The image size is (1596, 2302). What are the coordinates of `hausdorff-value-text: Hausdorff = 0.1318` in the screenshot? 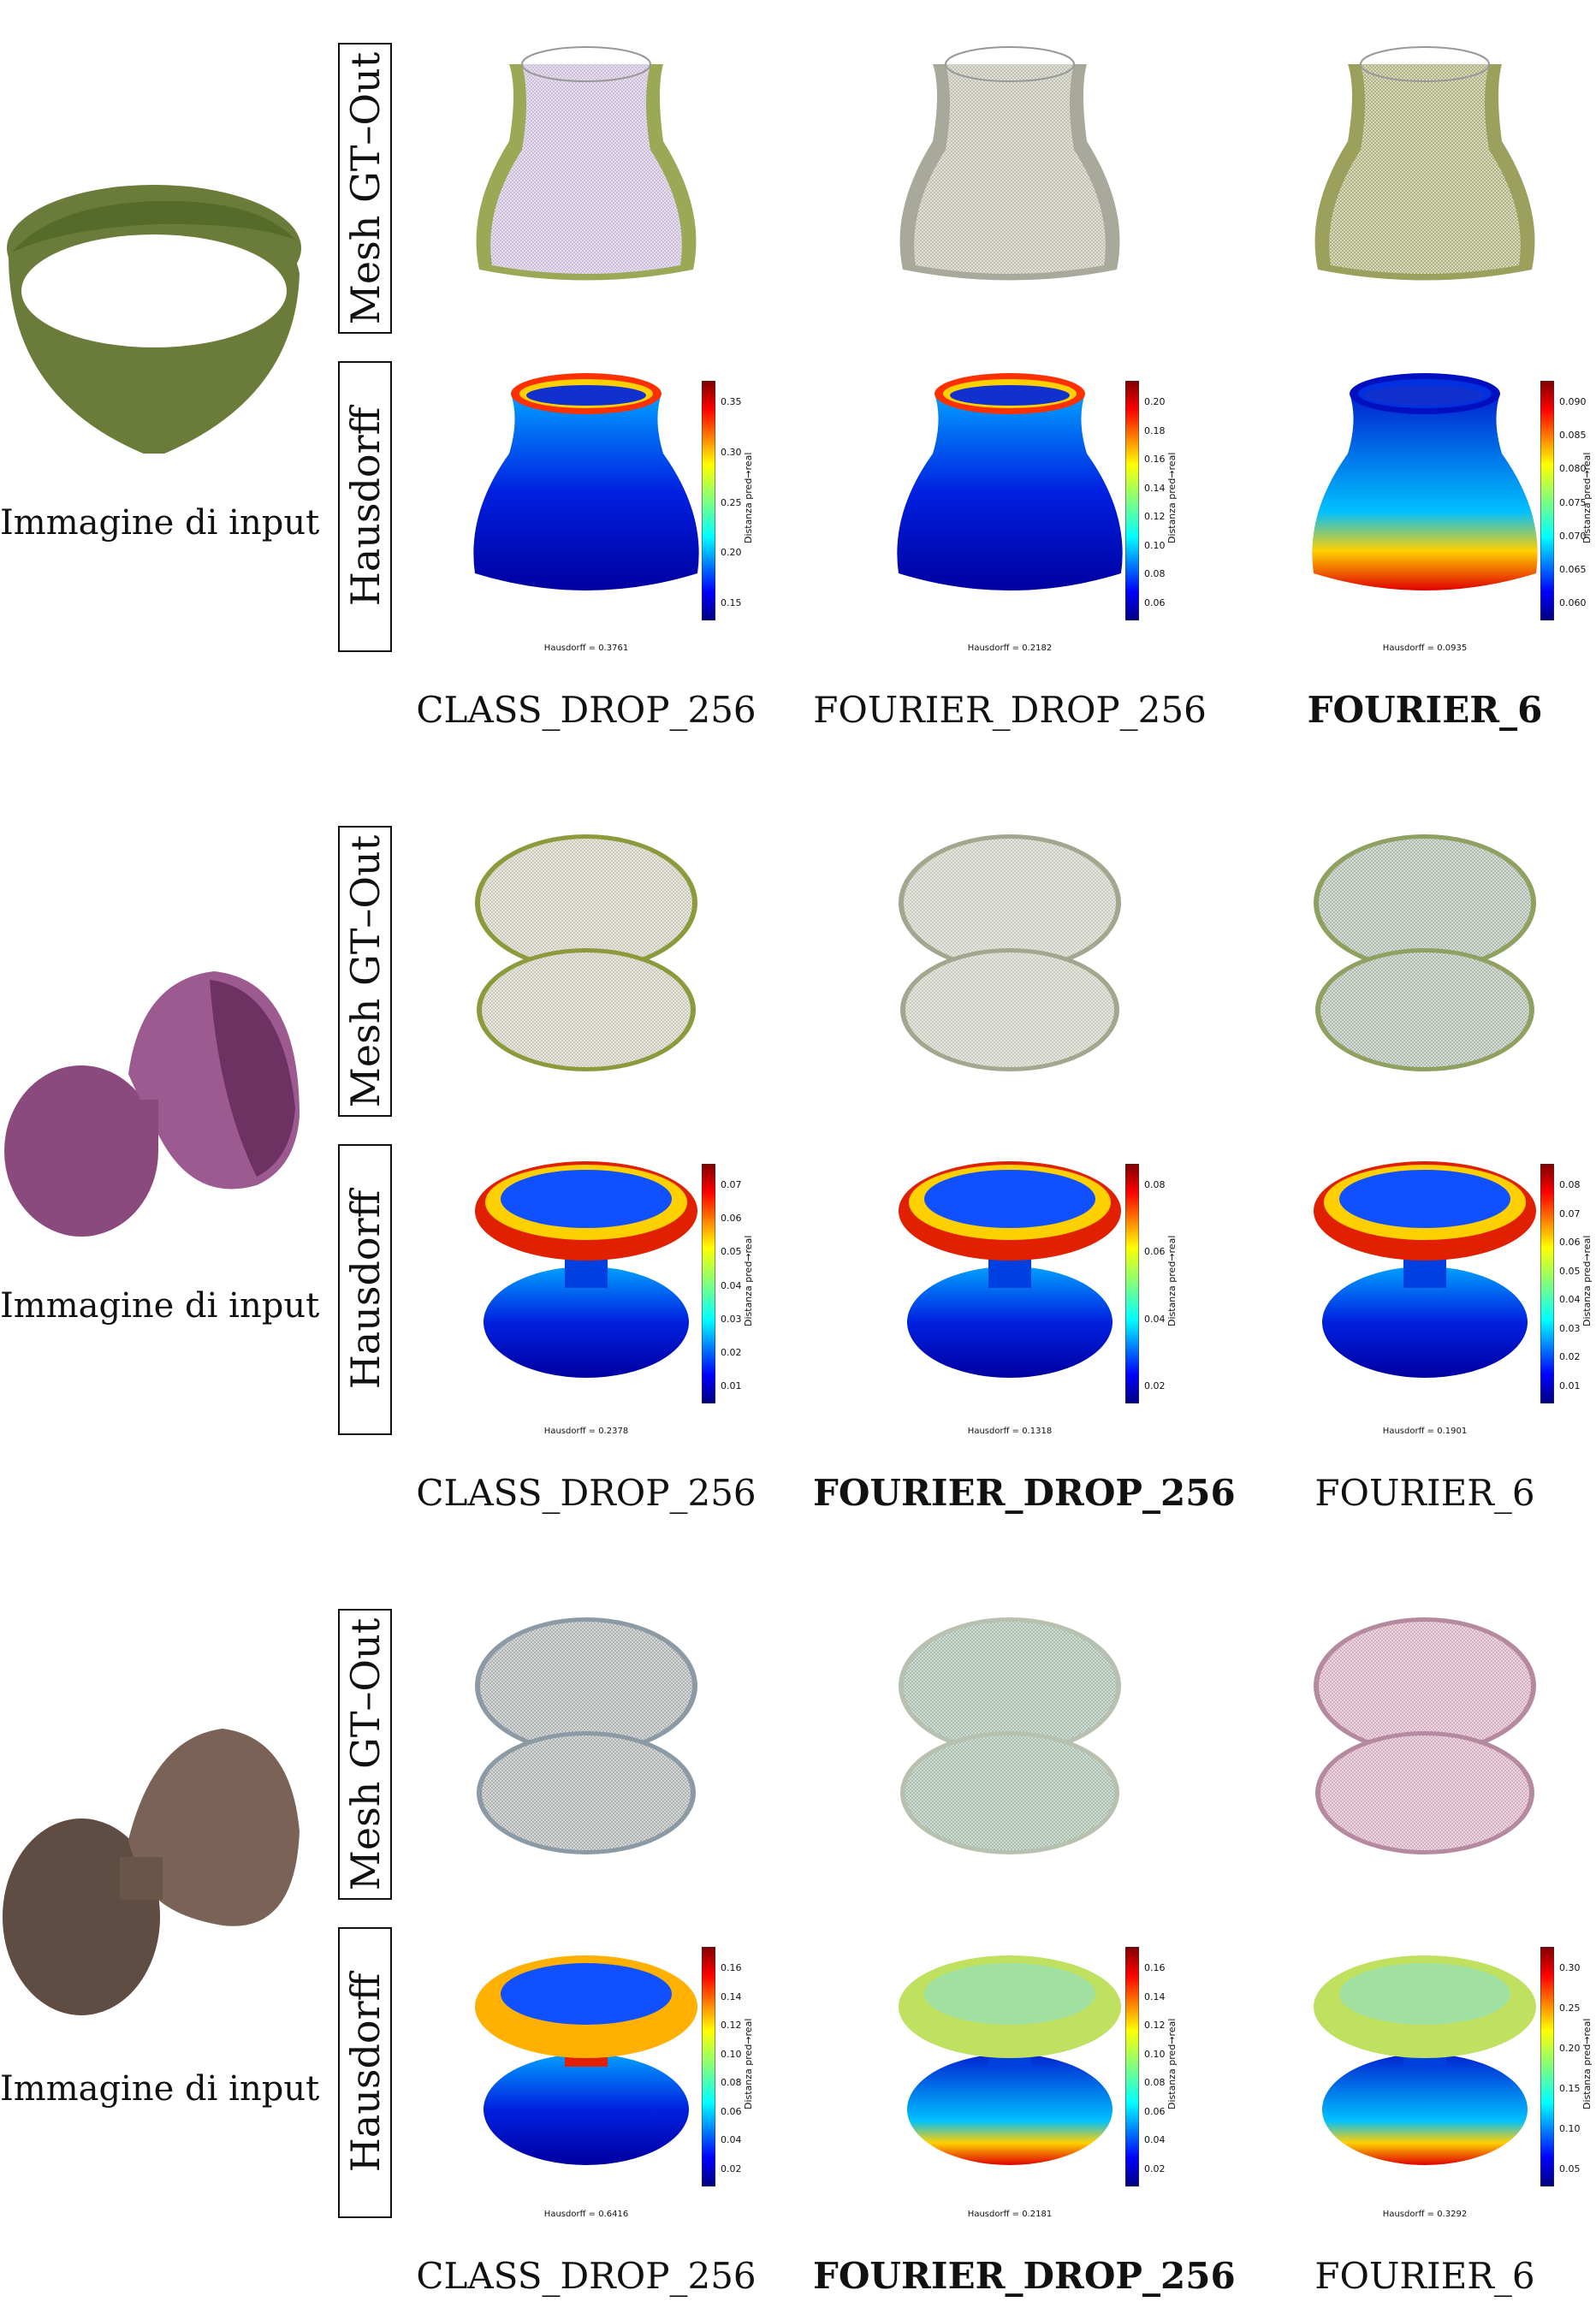 It's located at (1010, 1431).